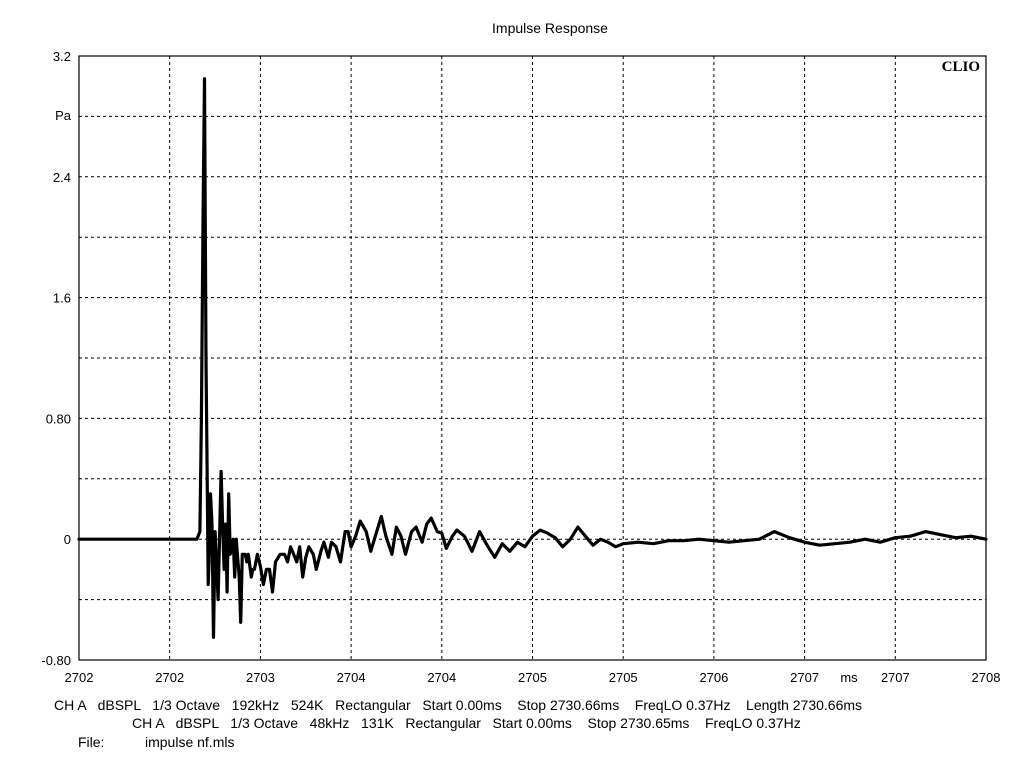  Describe the element at coordinates (62, 298) in the screenshot. I see `y-tick-label: 1.6` at that location.